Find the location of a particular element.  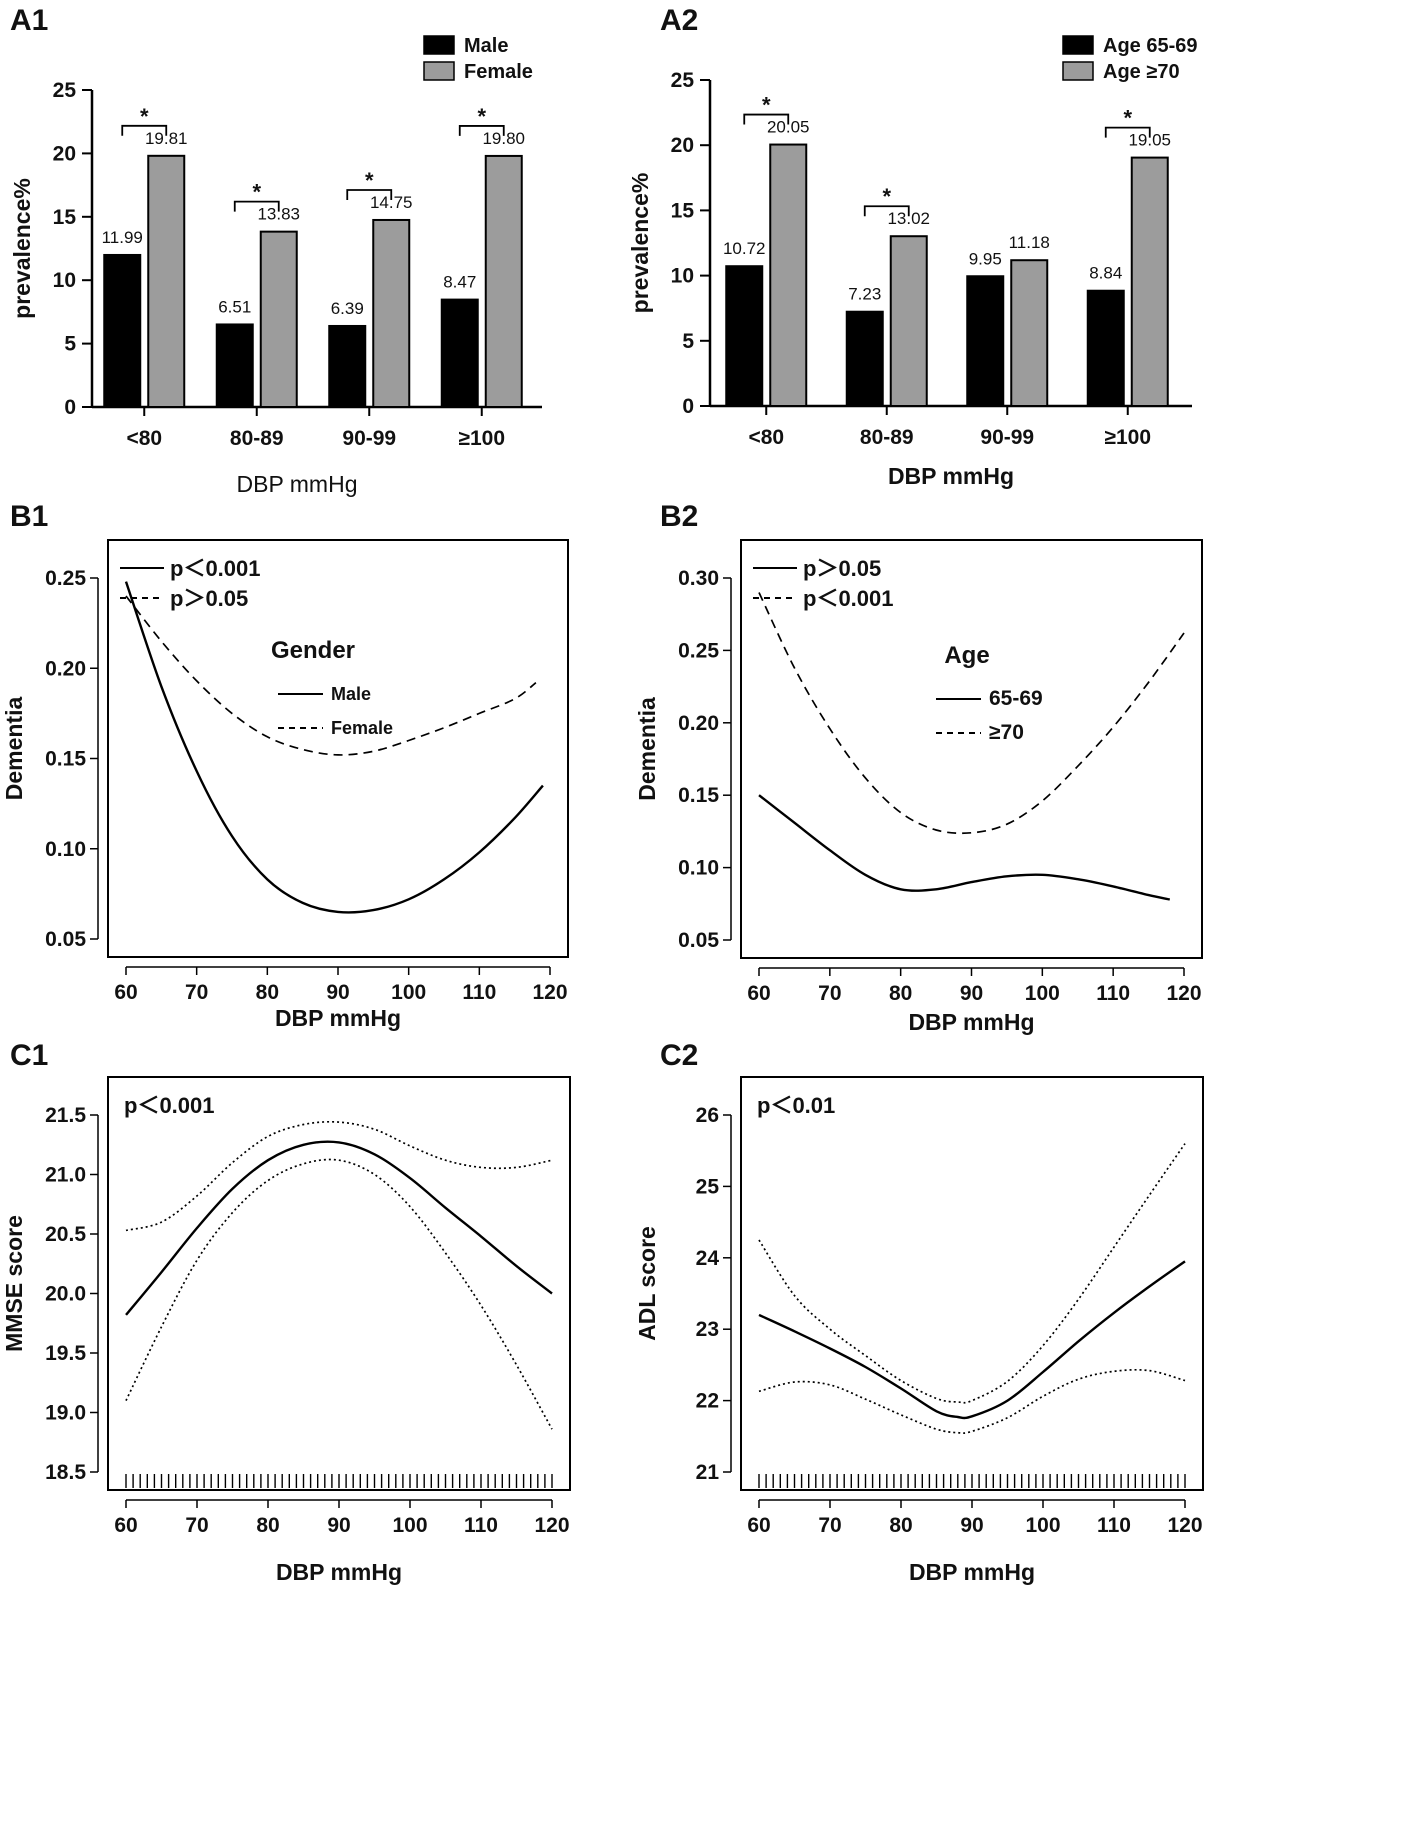

y-tick-label: 0.20 is located at coordinates (65, 668).